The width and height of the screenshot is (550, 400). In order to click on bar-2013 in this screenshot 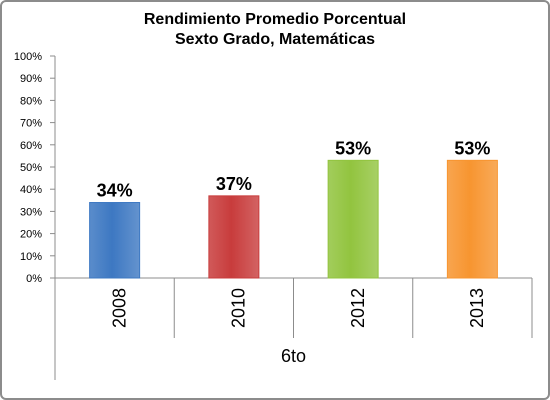, I will do `click(472, 219)`.